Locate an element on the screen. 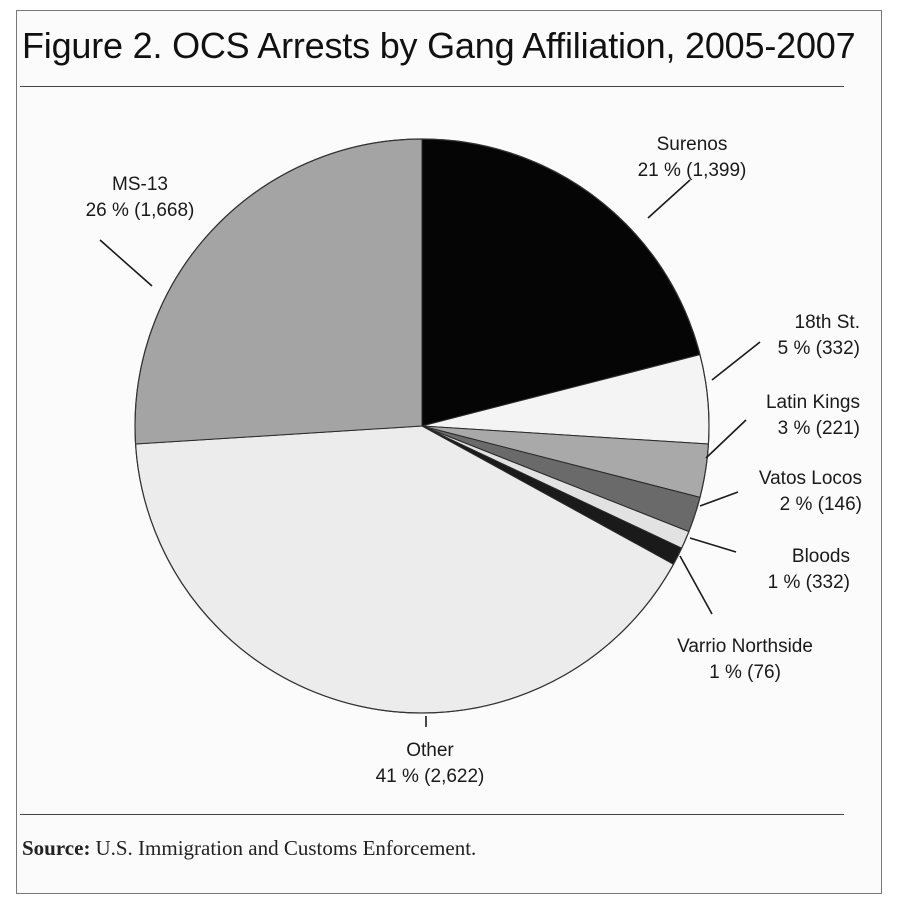 This screenshot has height=902, width=900. slice-name-varrio-northside: Varrio Northside is located at coordinates (745, 646).